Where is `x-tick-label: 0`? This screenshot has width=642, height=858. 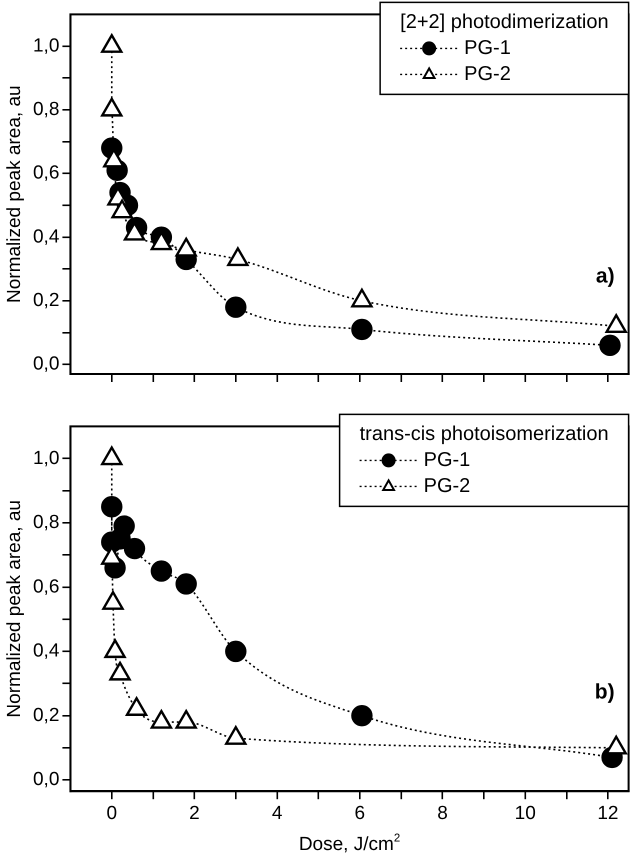
x-tick-label: 0 is located at coordinates (112, 813).